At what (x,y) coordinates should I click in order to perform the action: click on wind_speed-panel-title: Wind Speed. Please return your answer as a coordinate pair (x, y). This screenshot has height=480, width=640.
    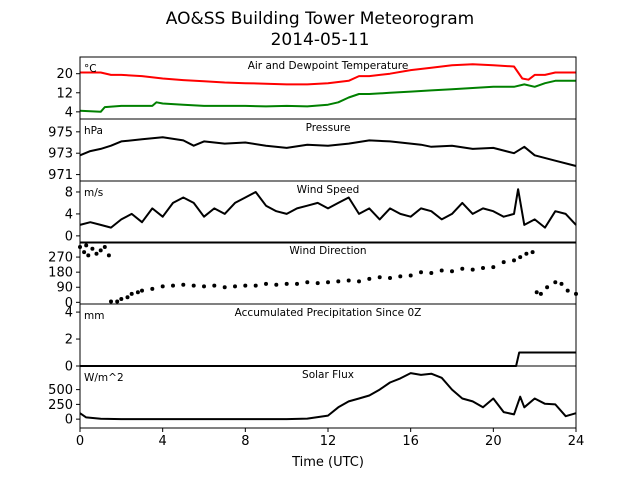
    Looking at the image, I should click on (328, 190).